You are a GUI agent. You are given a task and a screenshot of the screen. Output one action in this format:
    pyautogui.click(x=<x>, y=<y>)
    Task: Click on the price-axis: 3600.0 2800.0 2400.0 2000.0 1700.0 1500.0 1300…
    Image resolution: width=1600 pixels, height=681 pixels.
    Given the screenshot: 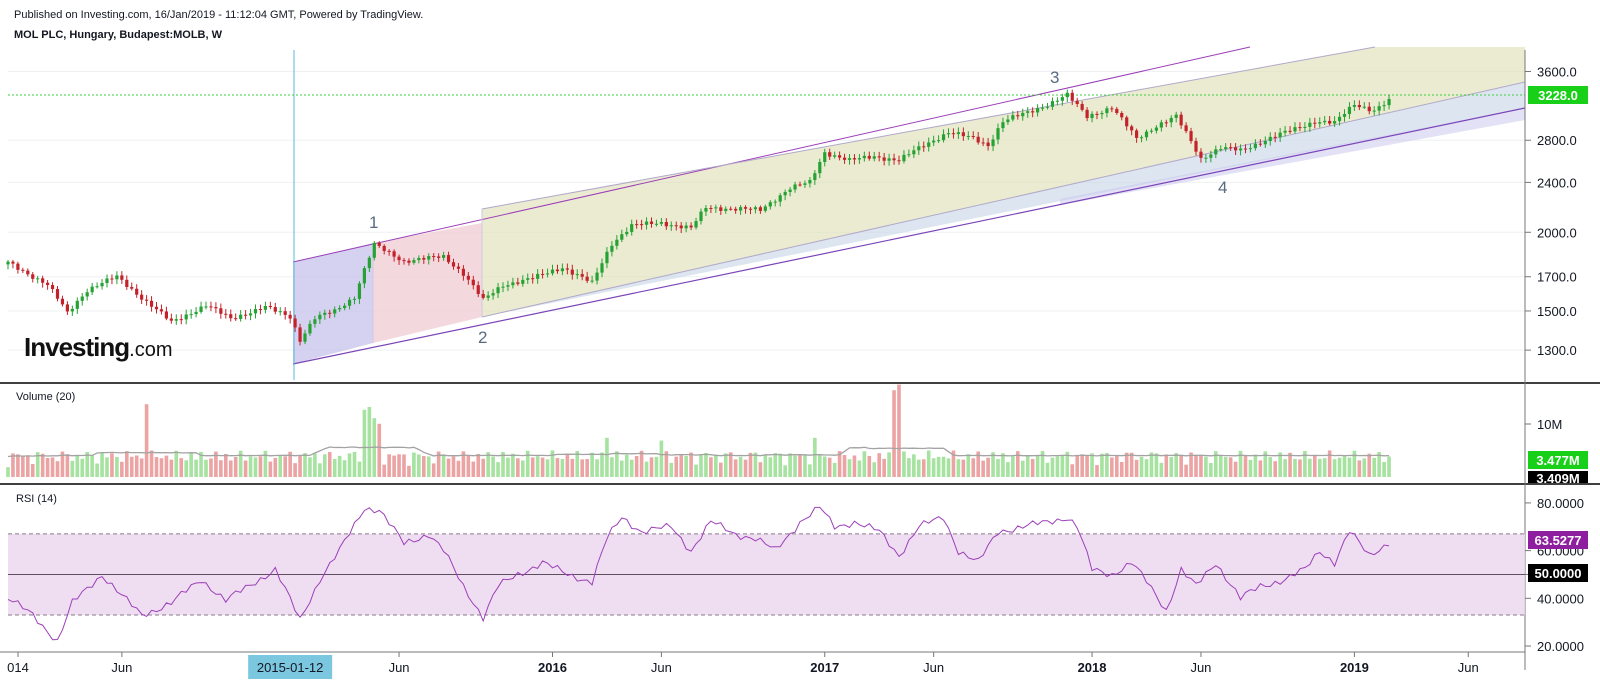 What is the action you would take?
    pyautogui.click(x=1551, y=211)
    